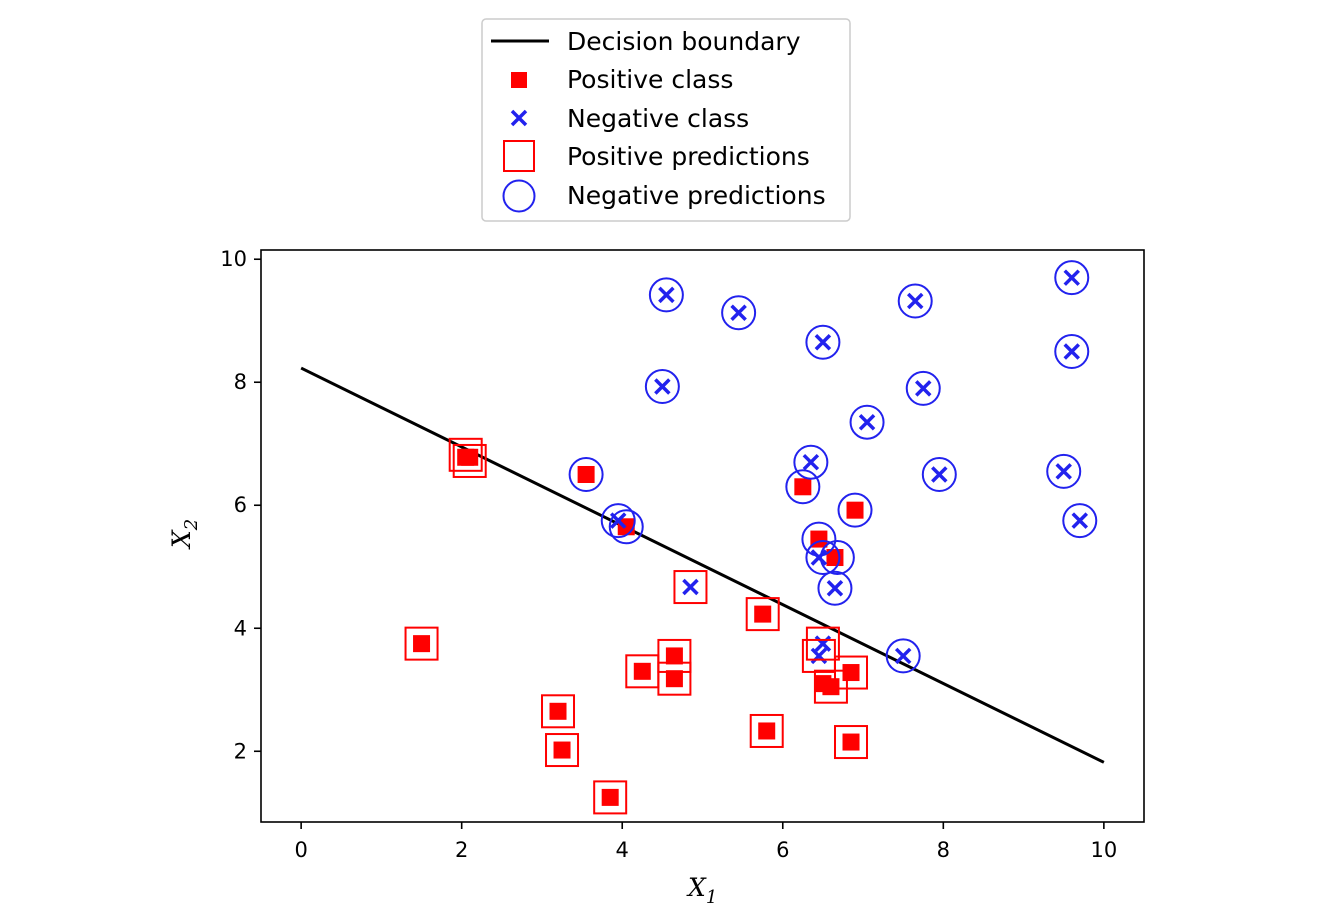 This screenshot has height=922, width=1318. I want to click on x-tick-label: 8, so click(943, 850).